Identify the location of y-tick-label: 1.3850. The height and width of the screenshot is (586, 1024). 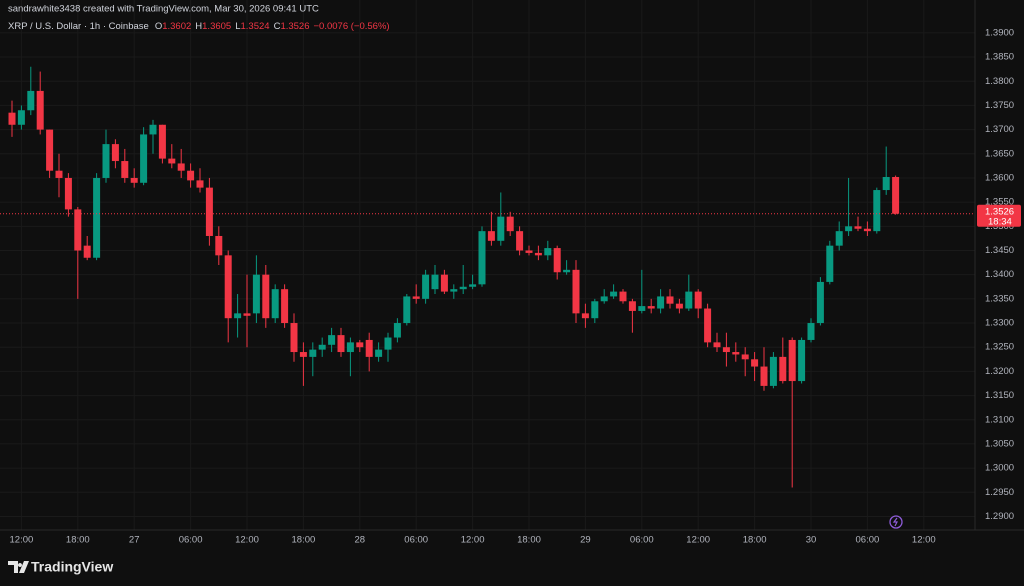
(999, 57).